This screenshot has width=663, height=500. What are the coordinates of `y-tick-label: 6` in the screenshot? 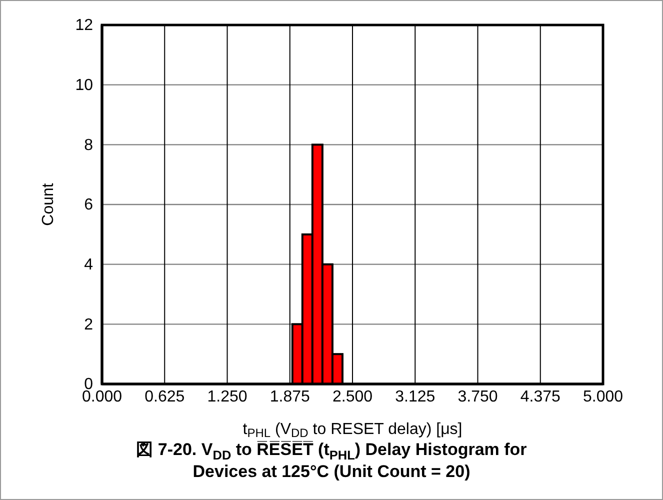 It's located at (89, 205).